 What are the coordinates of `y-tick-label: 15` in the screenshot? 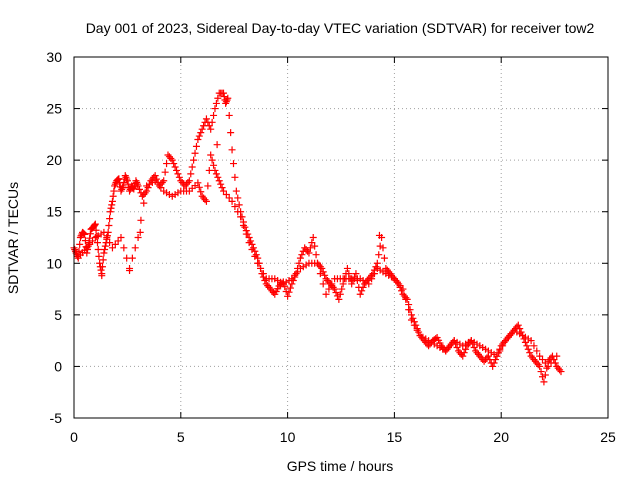 It's located at (54, 212).